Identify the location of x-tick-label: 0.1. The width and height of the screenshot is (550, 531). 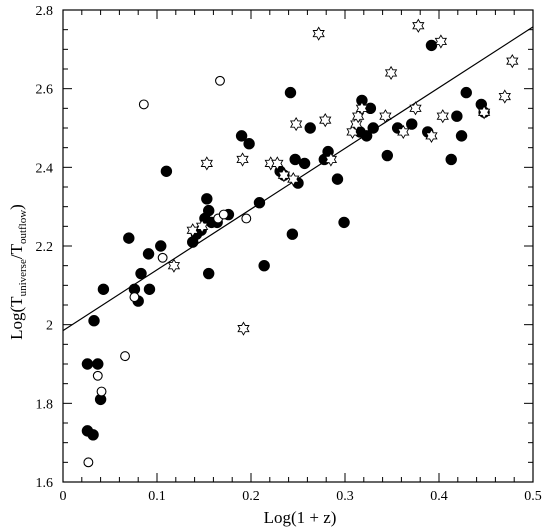
(157, 496).